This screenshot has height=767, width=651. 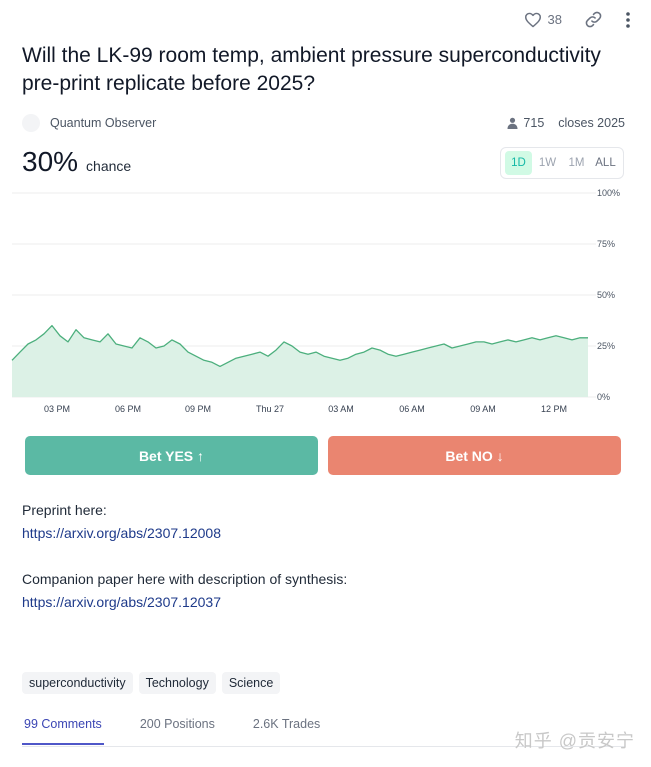 I want to click on preprint-link: https://arxiv.org/abs/2307.12008, so click(x=121, y=533).